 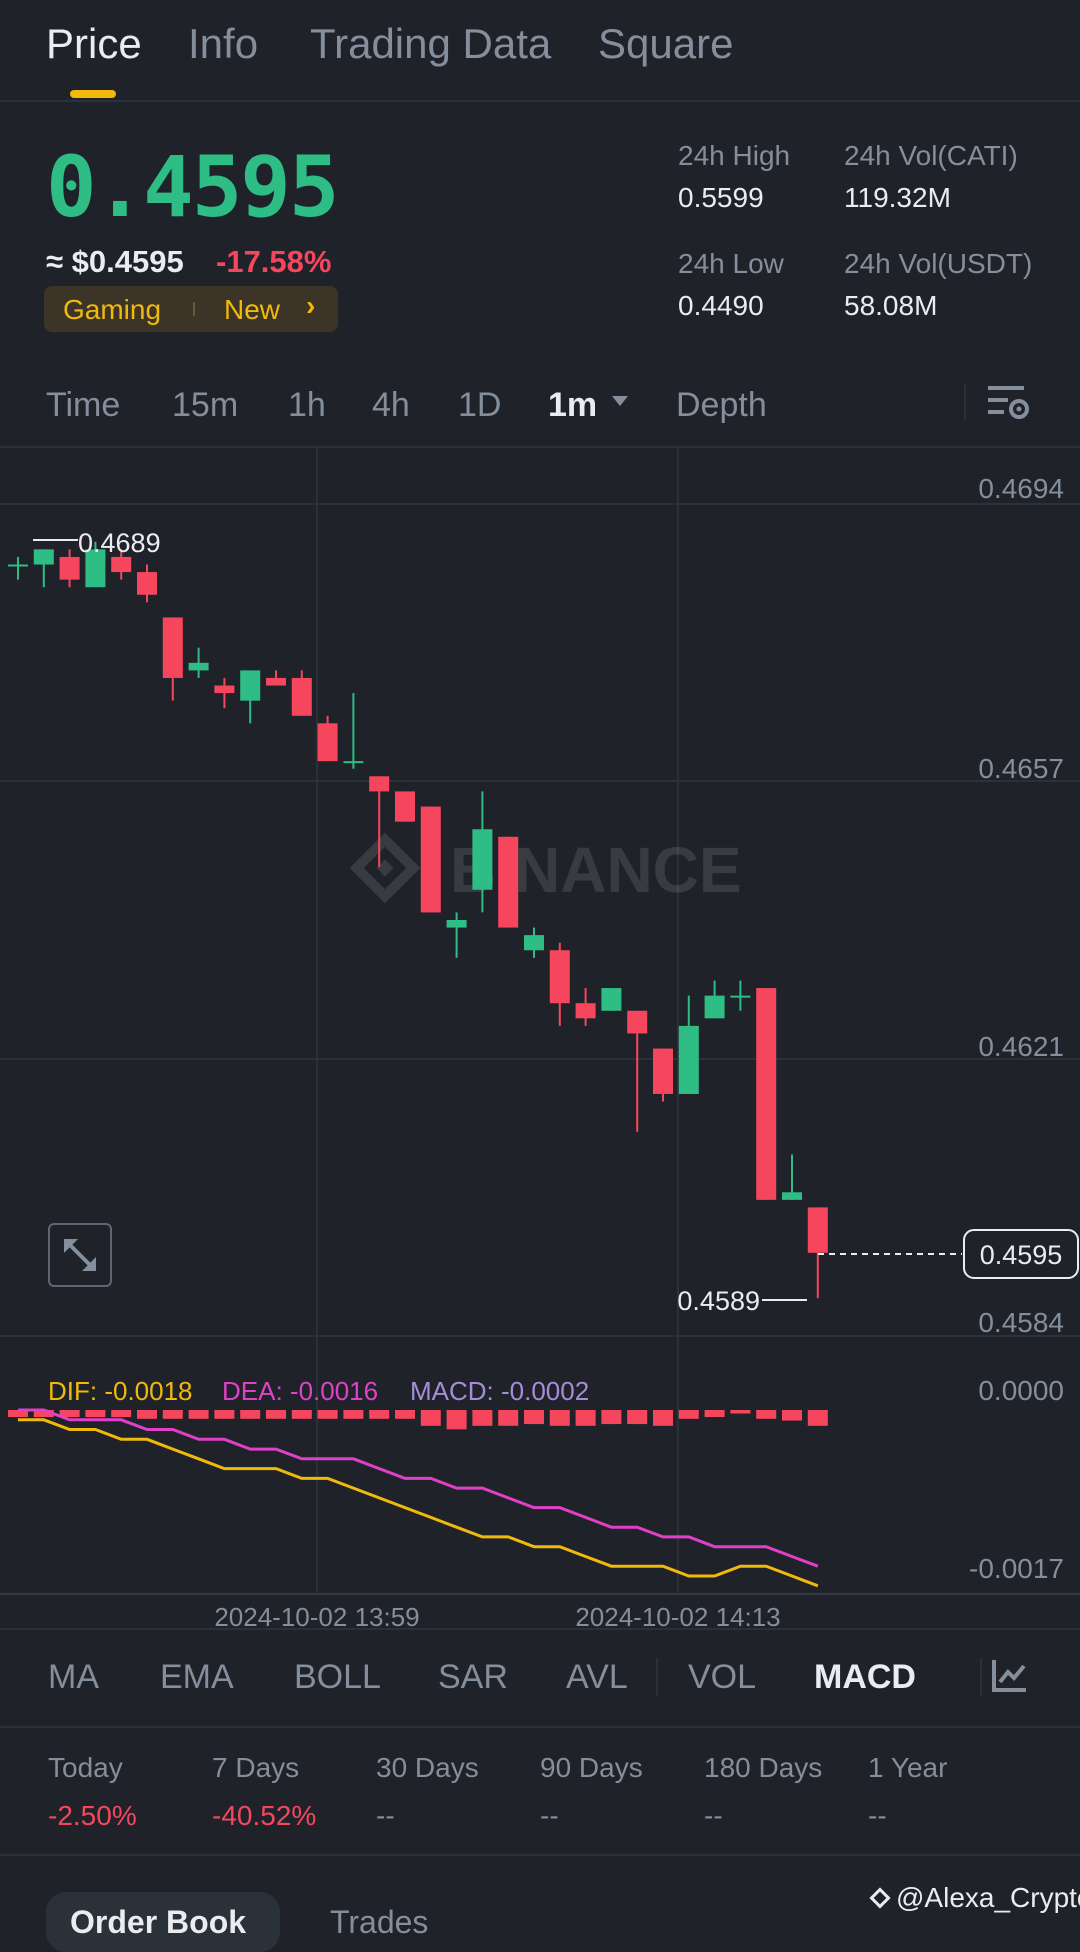 What do you see at coordinates (938, 263) in the screenshot?
I see `vol-quote-label: 24h Vol(USDT)` at bounding box center [938, 263].